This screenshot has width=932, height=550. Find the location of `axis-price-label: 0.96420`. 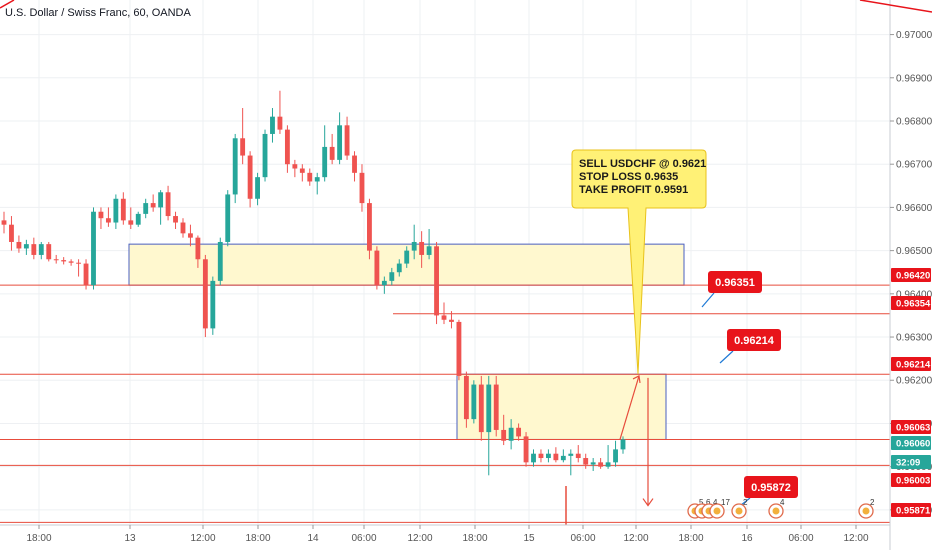

axis-price-label: 0.96420 is located at coordinates (913, 276).